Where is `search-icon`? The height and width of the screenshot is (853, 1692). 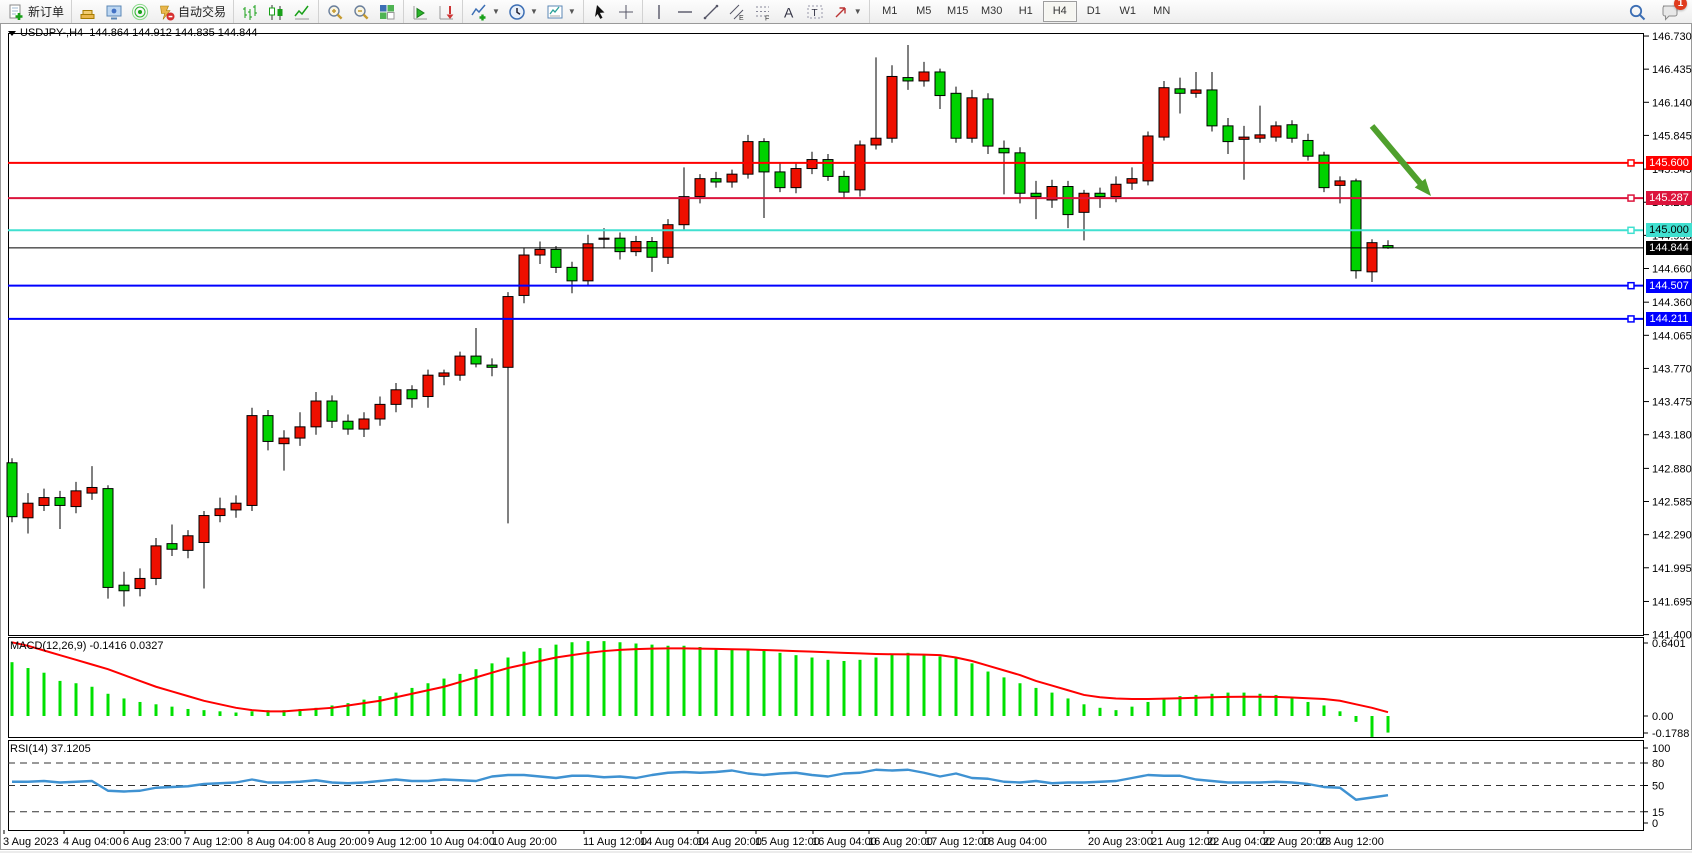 search-icon is located at coordinates (1637, 12).